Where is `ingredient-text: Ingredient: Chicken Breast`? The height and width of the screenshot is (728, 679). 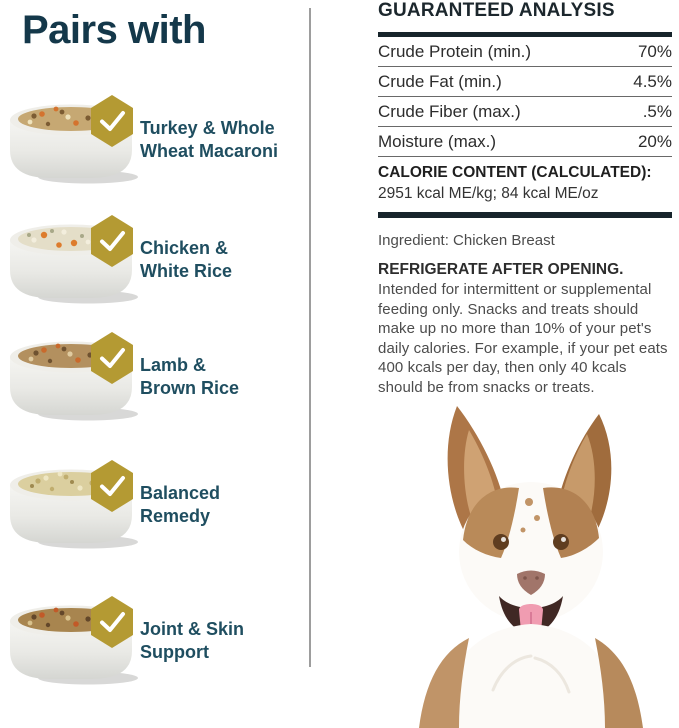
ingredient-text: Ingredient: Chicken Breast is located at coordinates (466, 240).